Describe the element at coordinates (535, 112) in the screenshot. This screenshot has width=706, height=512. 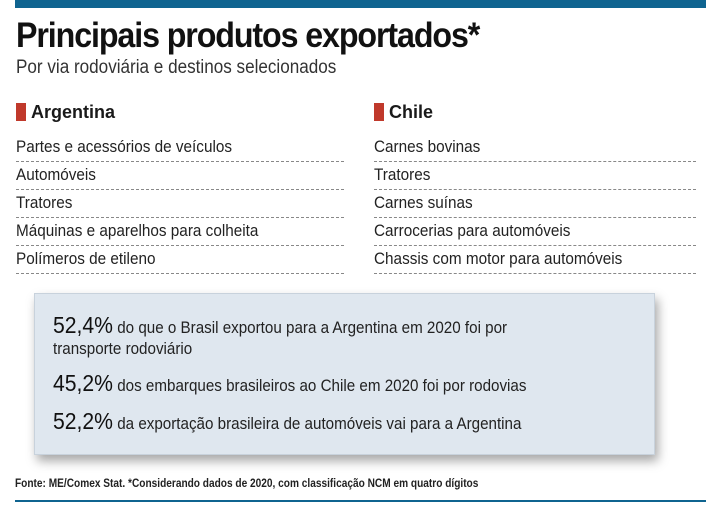
I see `chile-header: Chile` at that location.